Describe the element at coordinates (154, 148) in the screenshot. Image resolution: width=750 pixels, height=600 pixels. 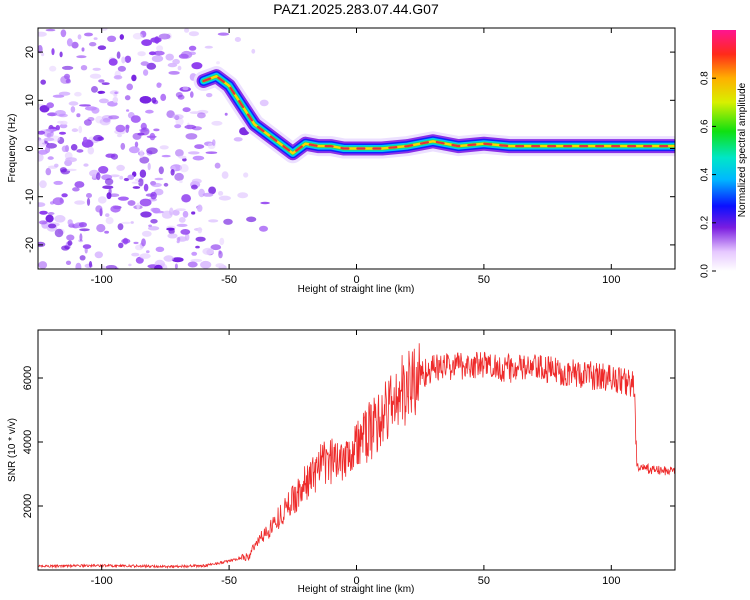
I see `spectrogram-noise` at that location.